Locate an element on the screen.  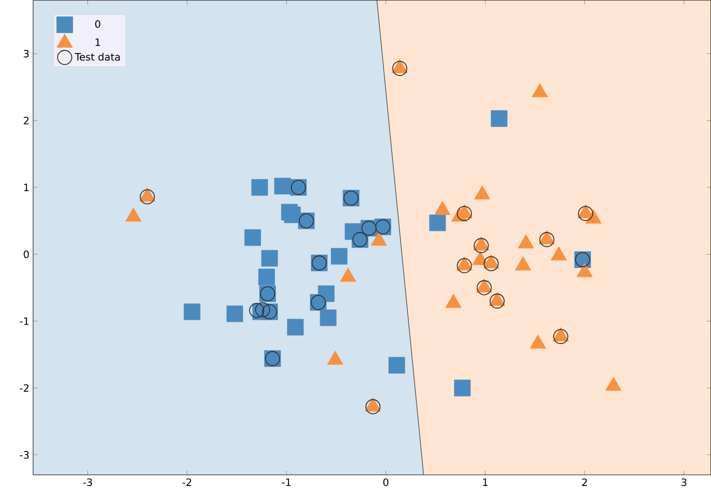
y-tick-label: 2 is located at coordinates (26, 120).